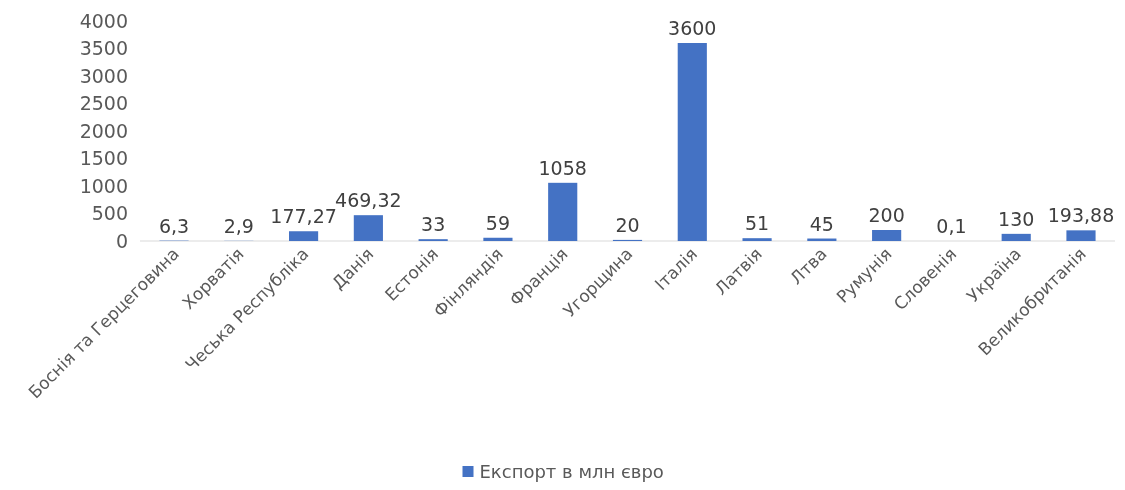 The height and width of the screenshot is (490, 1125). I want to click on y-tick-label: 2500, so click(103, 103).